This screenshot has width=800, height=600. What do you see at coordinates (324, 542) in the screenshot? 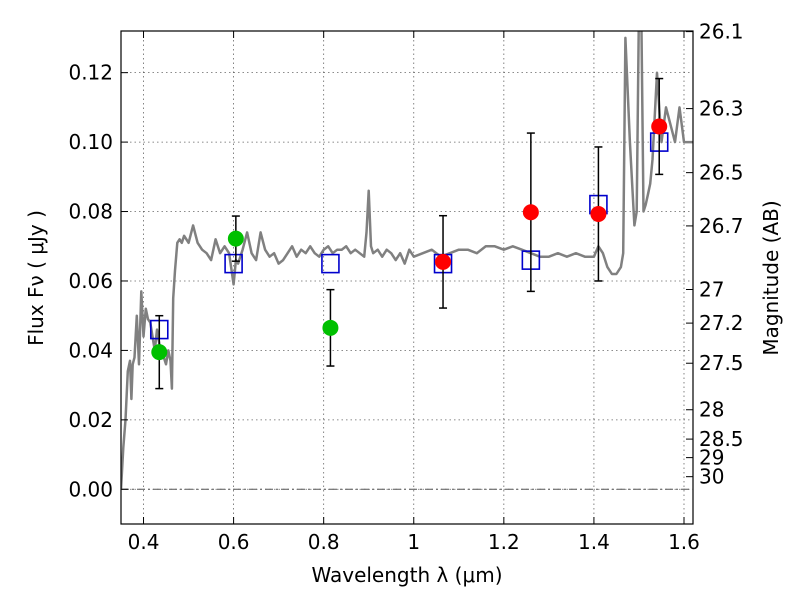
I see `x-tick-label: 0.8` at bounding box center [324, 542].